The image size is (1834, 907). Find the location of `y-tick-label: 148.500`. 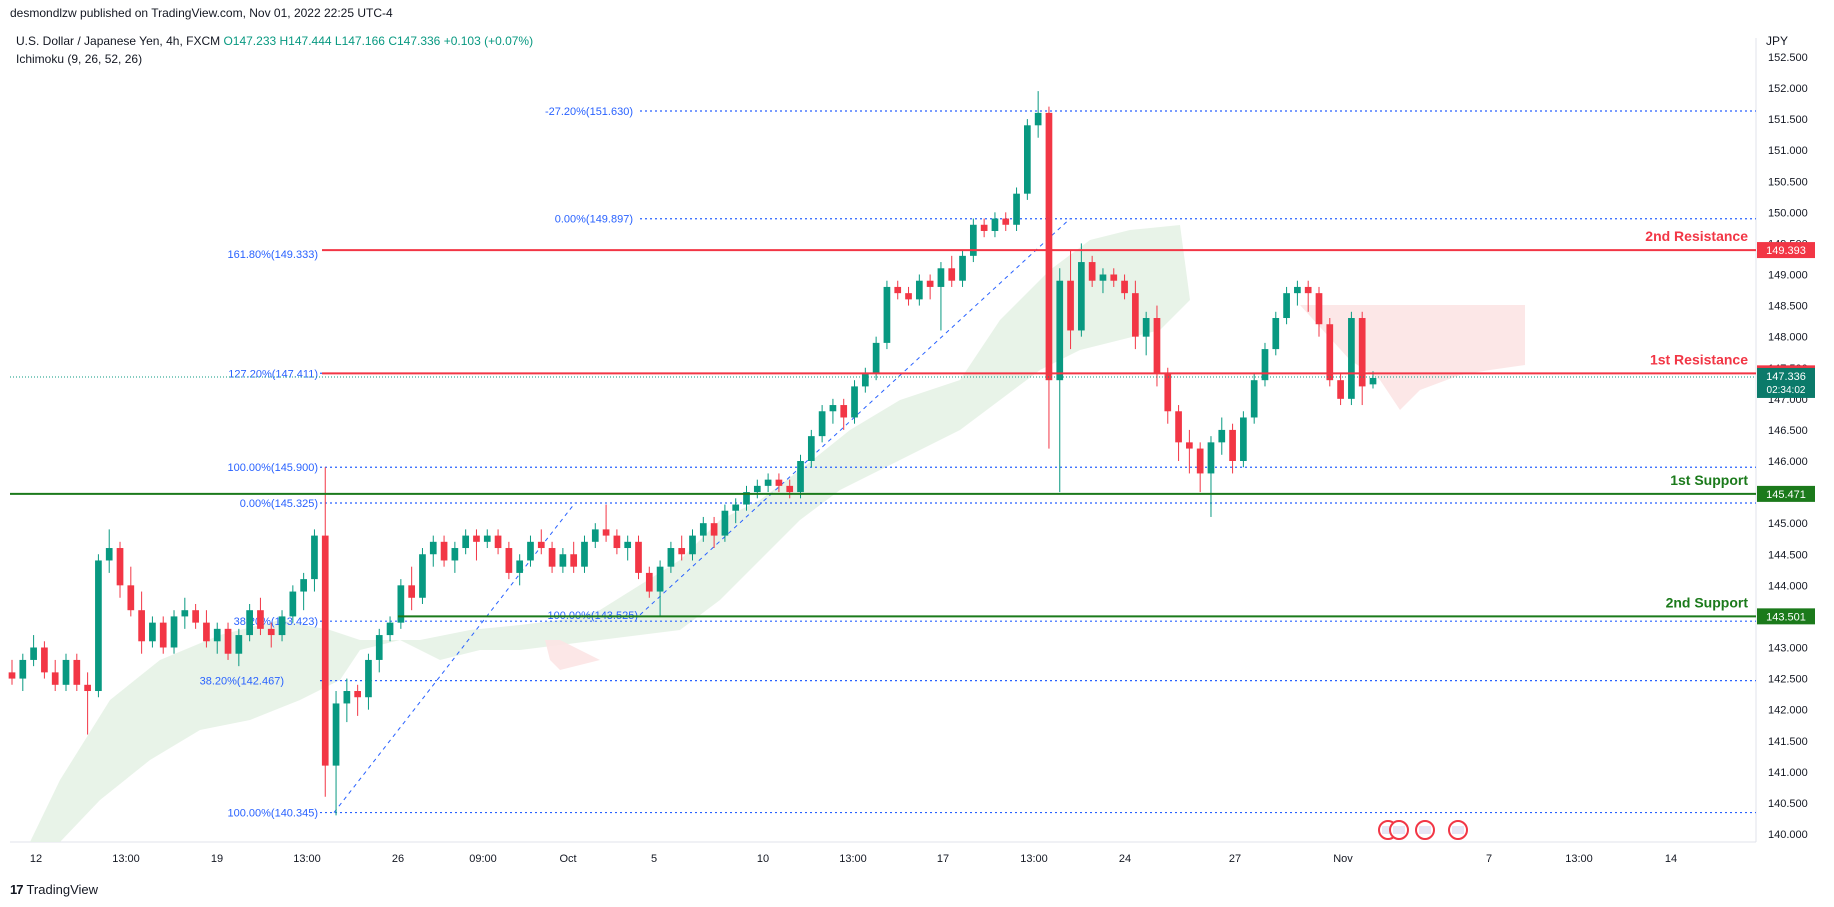

y-tick-label: 148.500 is located at coordinates (1788, 307).